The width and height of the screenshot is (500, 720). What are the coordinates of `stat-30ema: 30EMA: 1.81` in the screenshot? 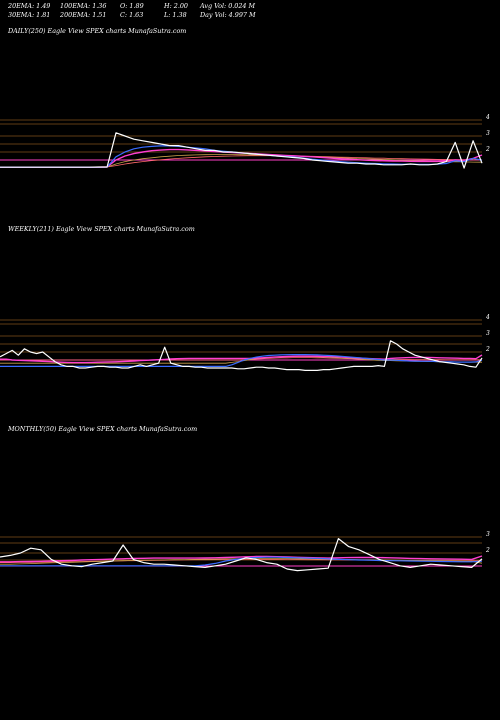 It's located at (29, 15).